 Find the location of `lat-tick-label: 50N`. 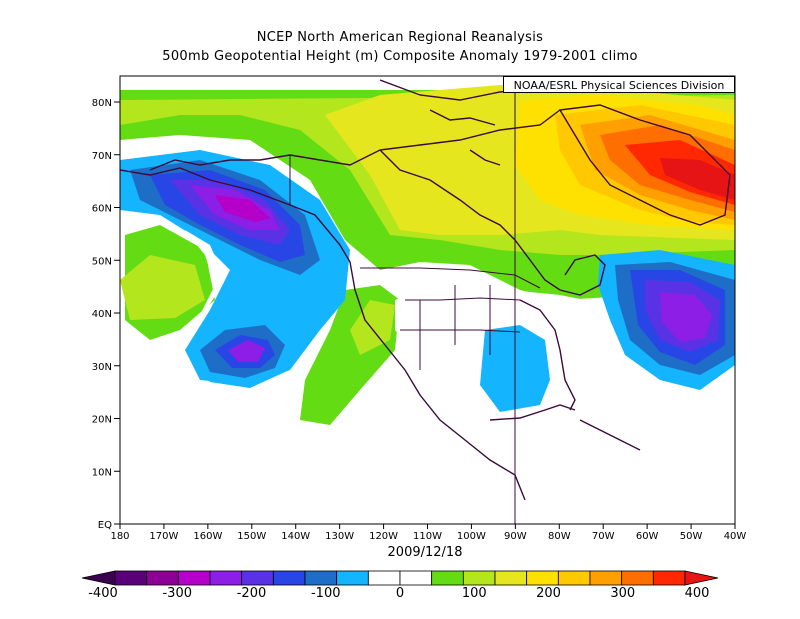

lat-tick-label: 50N is located at coordinates (102, 261).